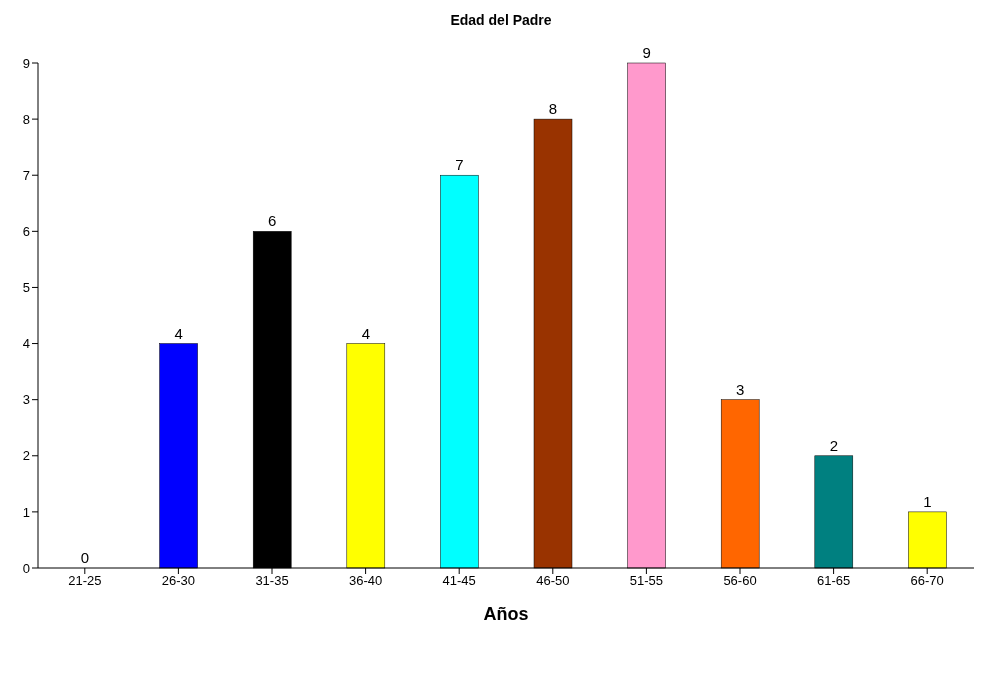 This screenshot has width=1002, height=682. I want to click on y-tick-label: 7, so click(26, 175).